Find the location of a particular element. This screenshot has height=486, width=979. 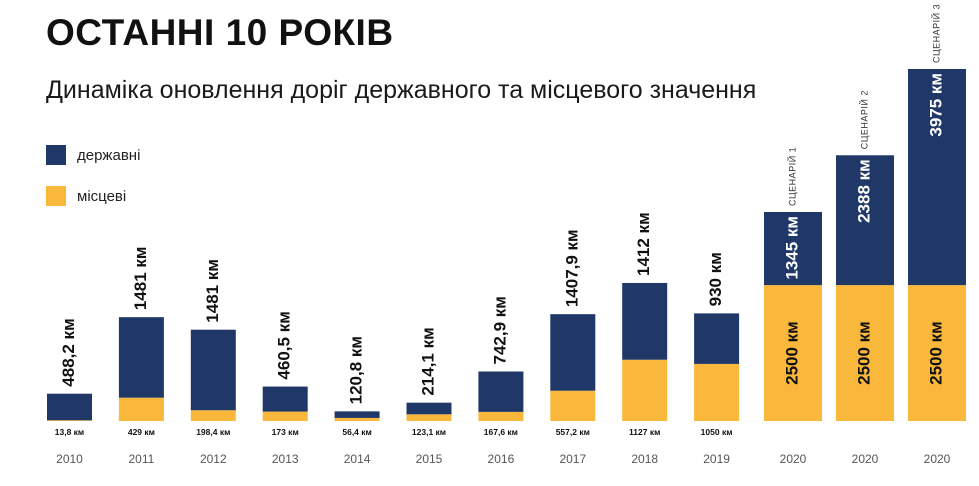

data-label-state-2012: 1481 км is located at coordinates (212, 291).